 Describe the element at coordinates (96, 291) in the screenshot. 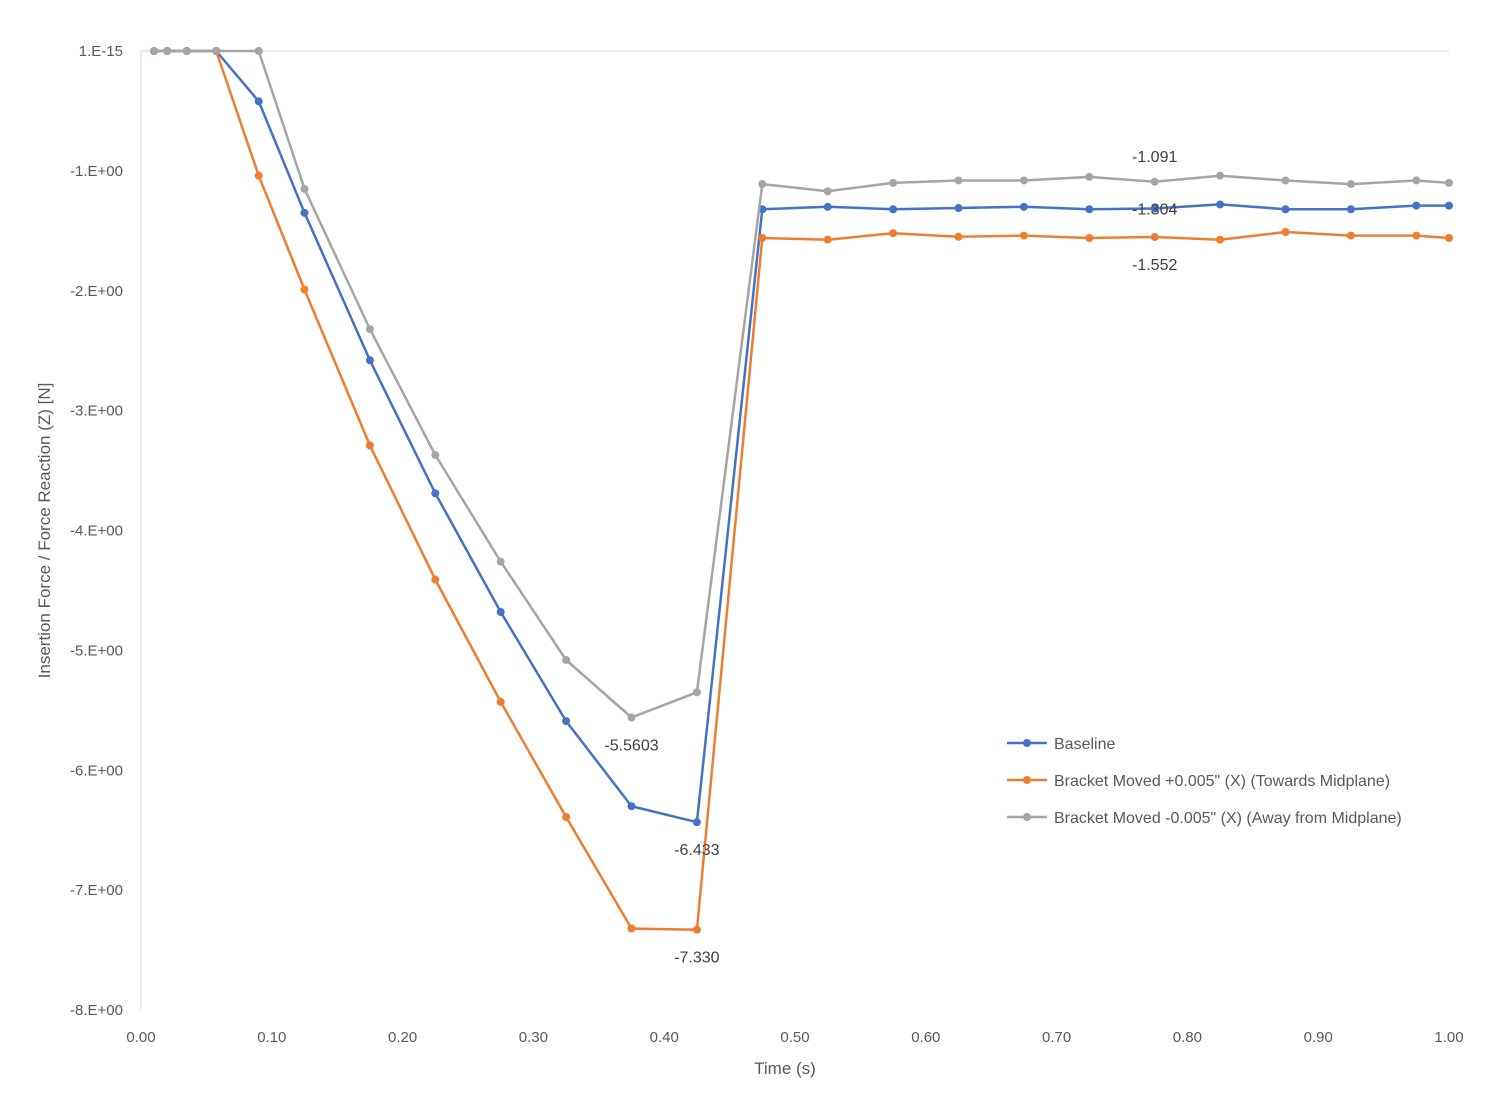

I see `y-tick-label: -2.E+00` at that location.